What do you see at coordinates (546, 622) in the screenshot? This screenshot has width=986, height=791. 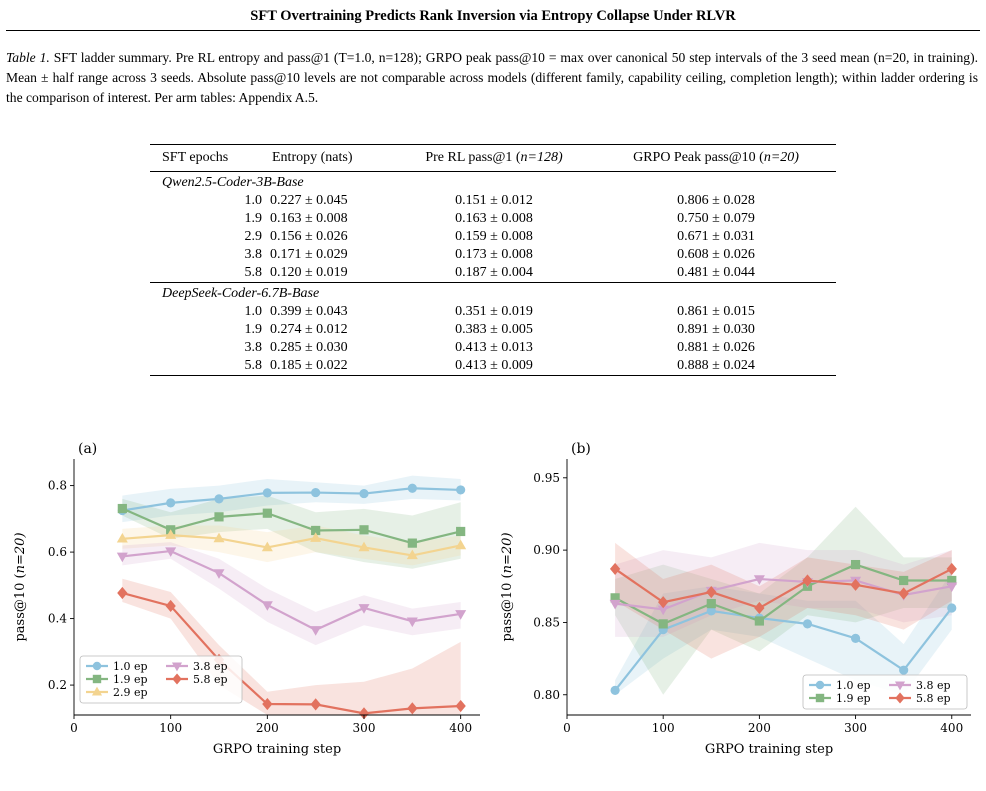 I see `y-tick-label: 0.85` at bounding box center [546, 622].